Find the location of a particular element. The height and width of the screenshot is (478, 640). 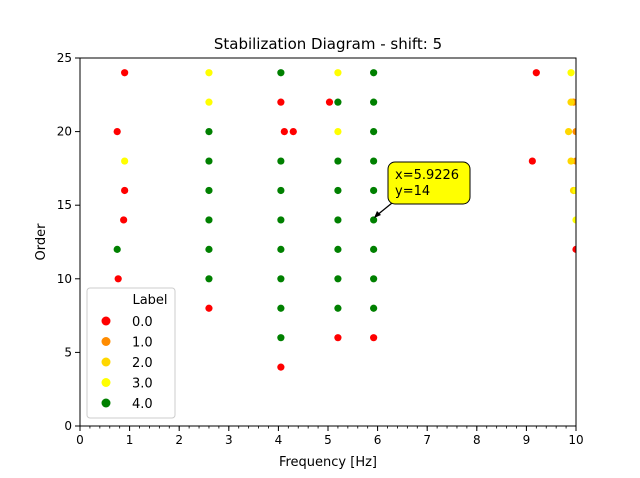

annotation-arrow-head is located at coordinates (377, 214).